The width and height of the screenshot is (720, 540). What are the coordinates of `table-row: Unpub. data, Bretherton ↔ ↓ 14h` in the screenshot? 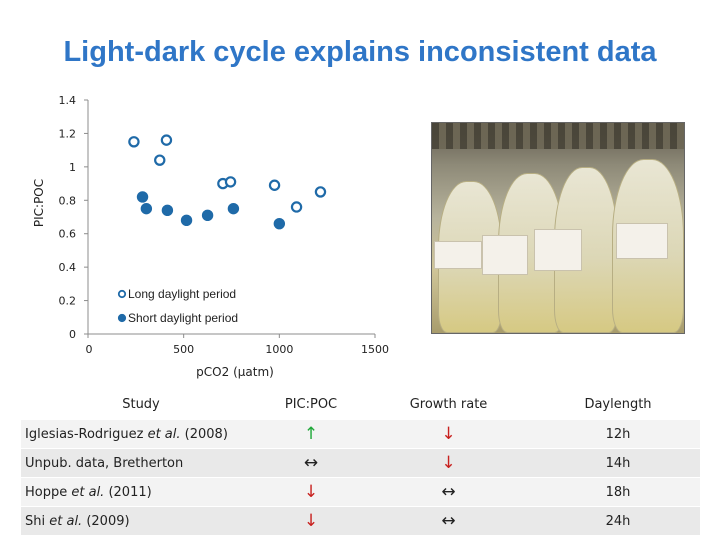 It's located at (360, 463).